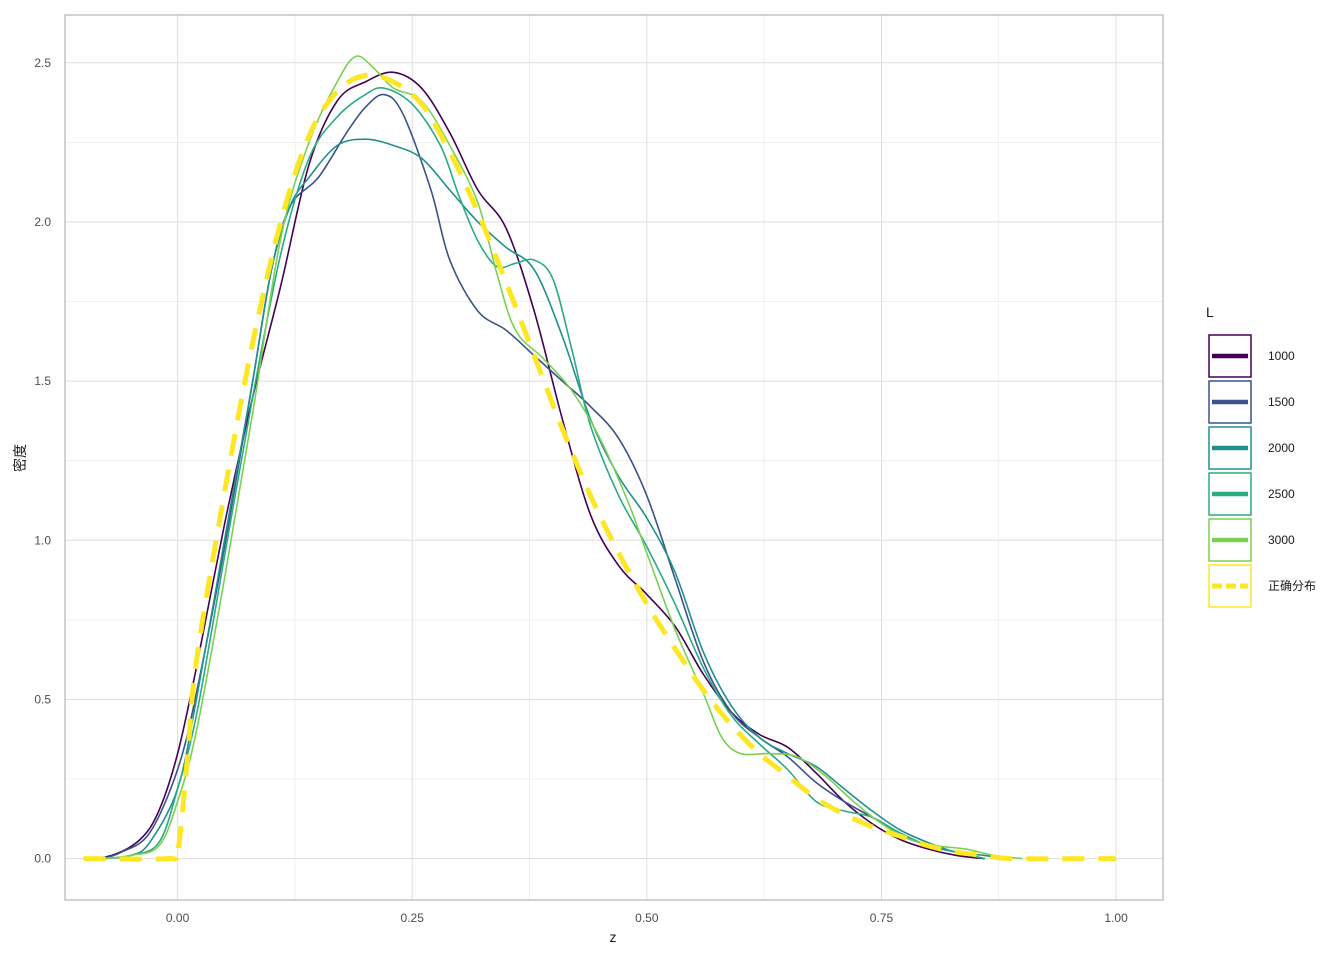 This screenshot has width=1344, height=960. I want to click on x-tick-label: 0.75, so click(882, 918).